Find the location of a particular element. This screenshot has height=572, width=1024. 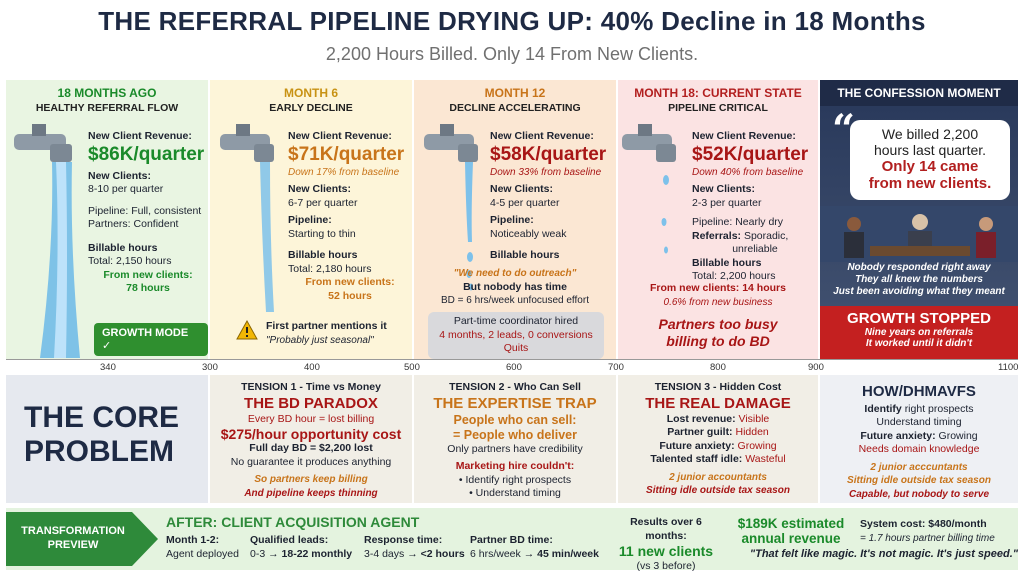

tension-label: TENSION 1 - Time vs Money is located at coordinates (311, 387).